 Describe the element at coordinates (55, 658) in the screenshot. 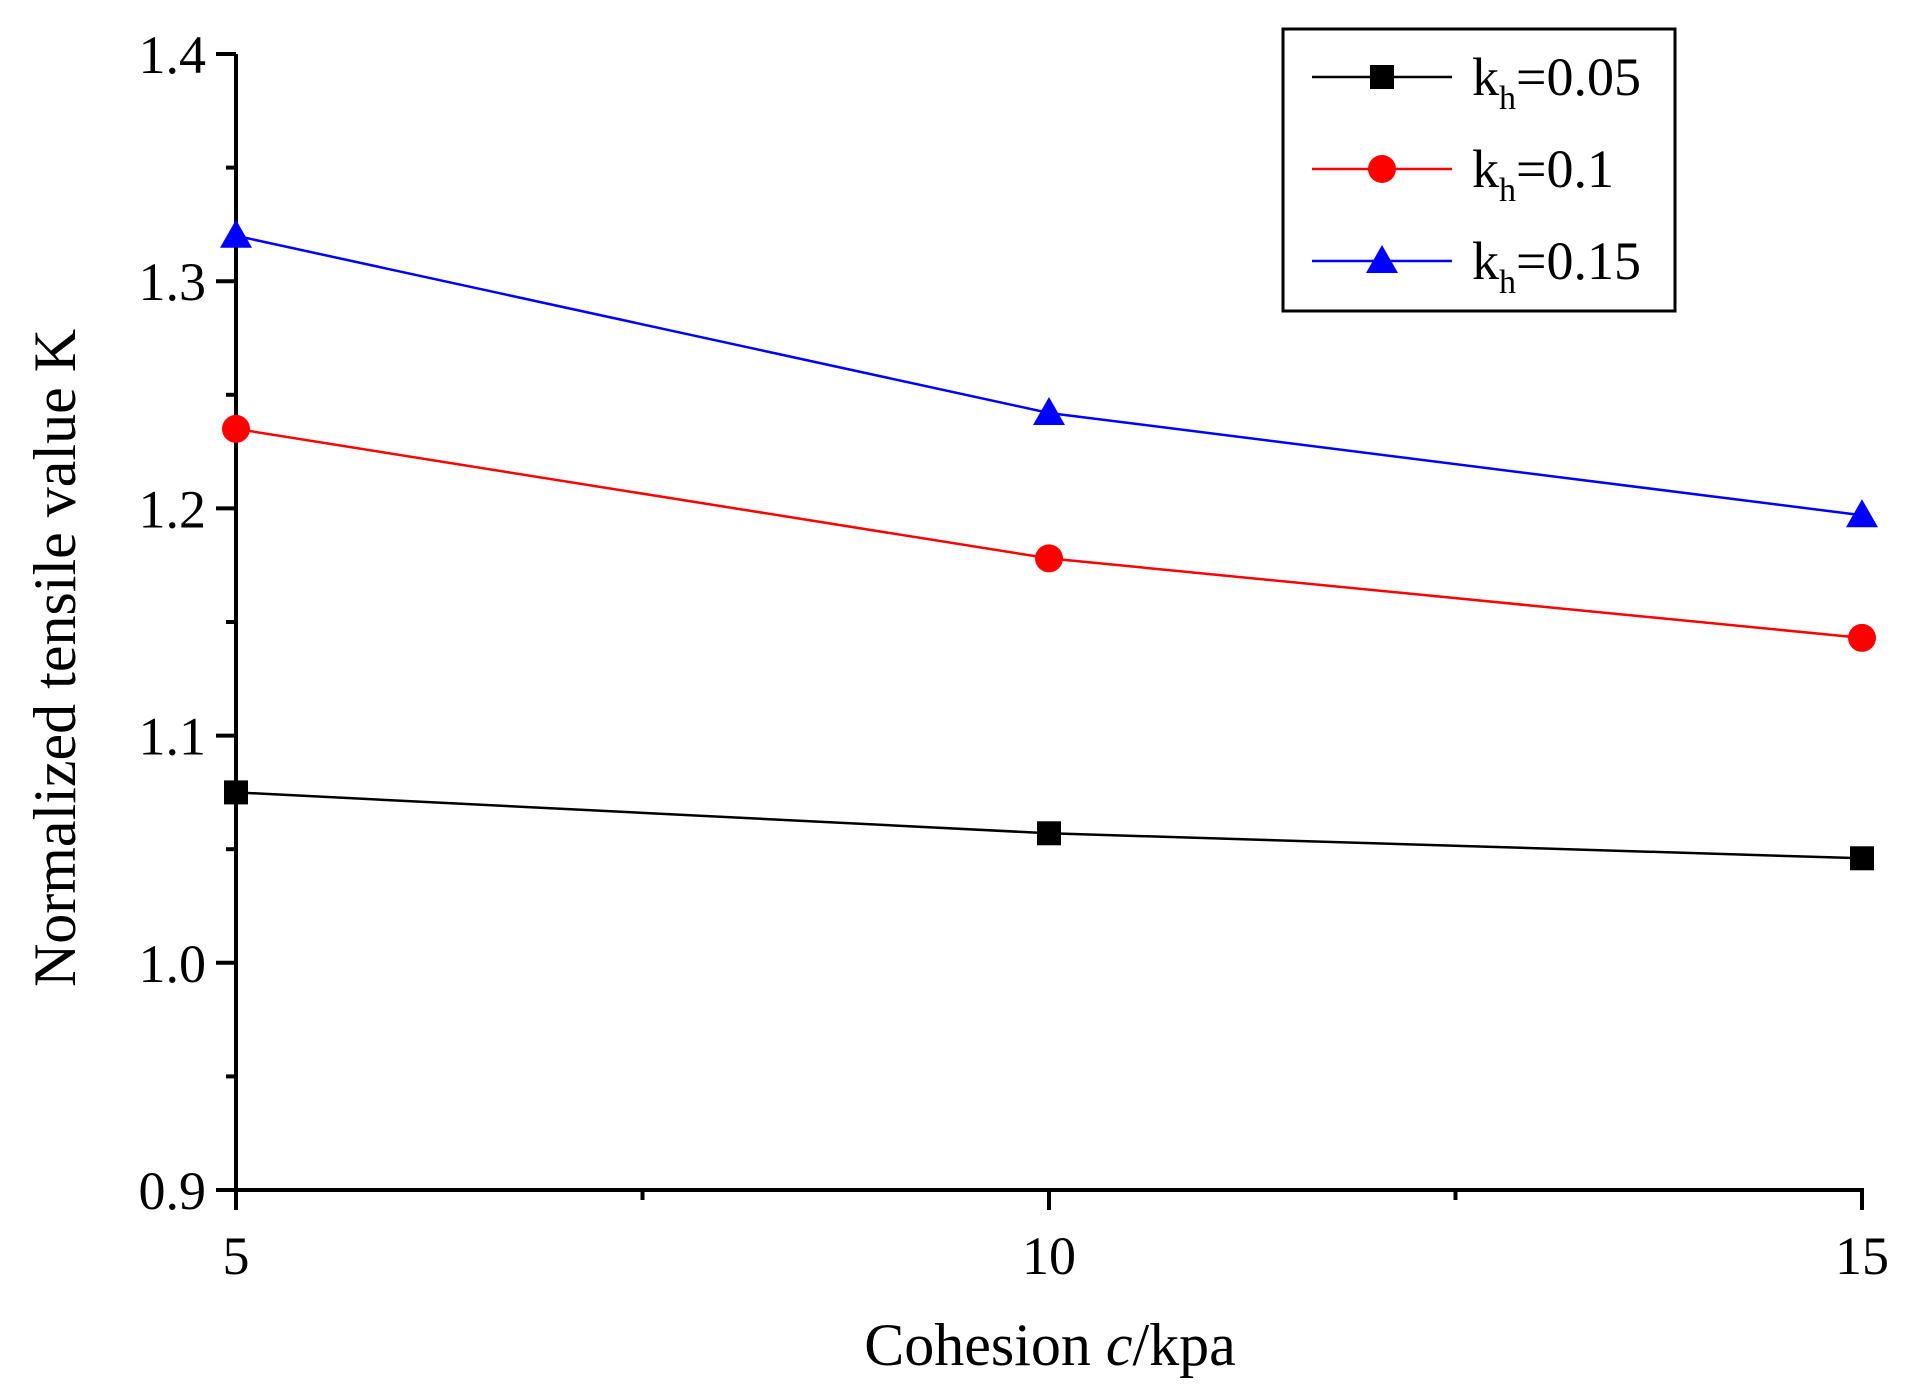

I see `y-axis-title: Normalized tensile value K` at that location.